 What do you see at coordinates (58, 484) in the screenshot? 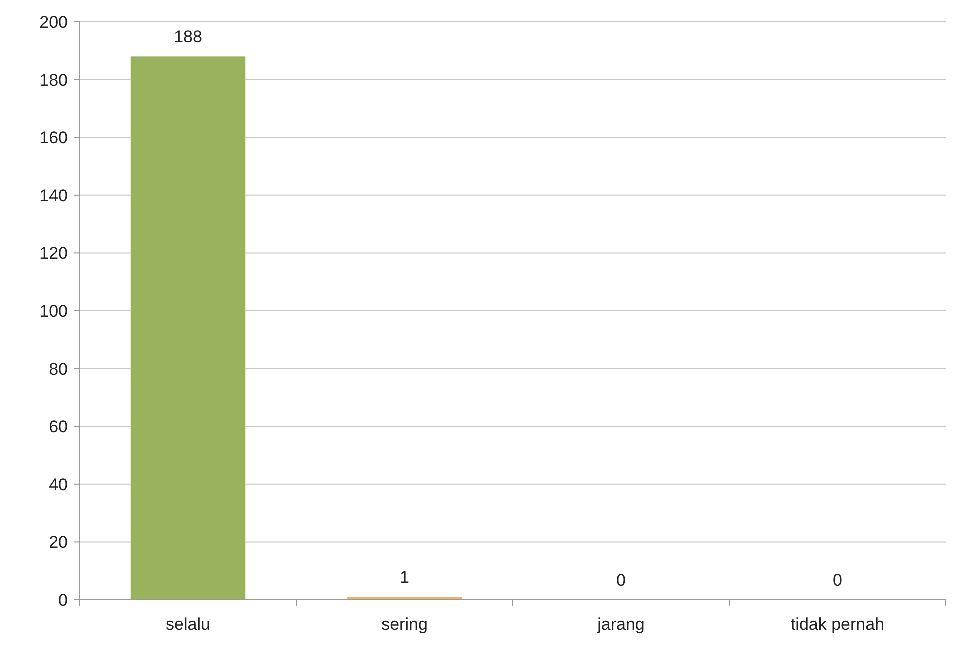
I see `y-tick-label: 40` at bounding box center [58, 484].